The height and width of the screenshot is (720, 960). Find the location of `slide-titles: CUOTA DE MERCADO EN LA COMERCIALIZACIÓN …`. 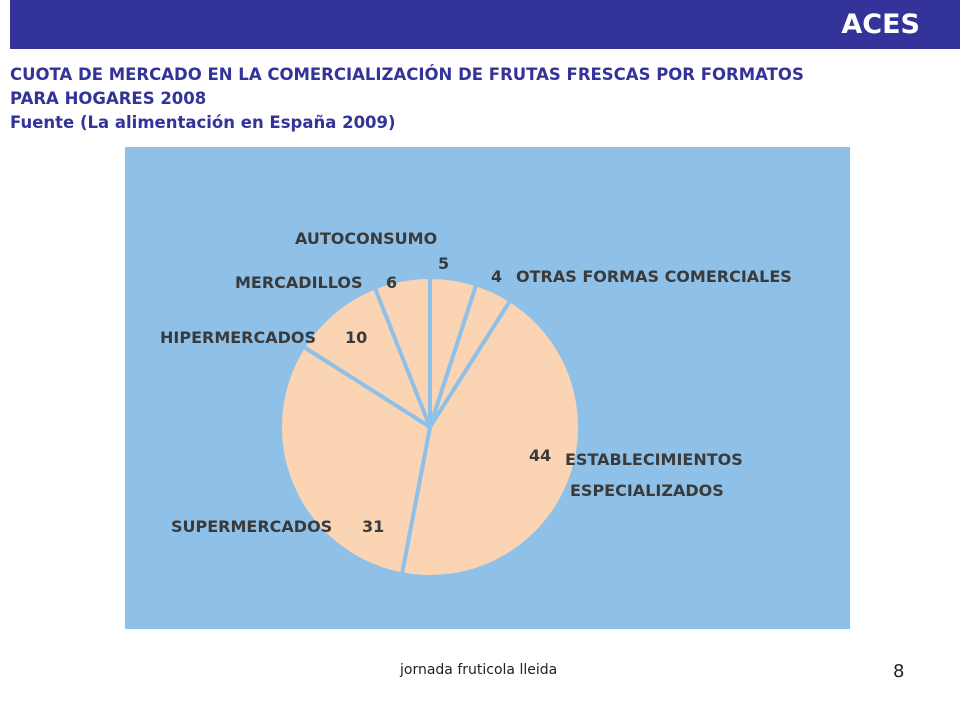

slide-titles: CUOTA DE MERCADO EN LA COMERCIALIZACIÓN … is located at coordinates (482, 99).